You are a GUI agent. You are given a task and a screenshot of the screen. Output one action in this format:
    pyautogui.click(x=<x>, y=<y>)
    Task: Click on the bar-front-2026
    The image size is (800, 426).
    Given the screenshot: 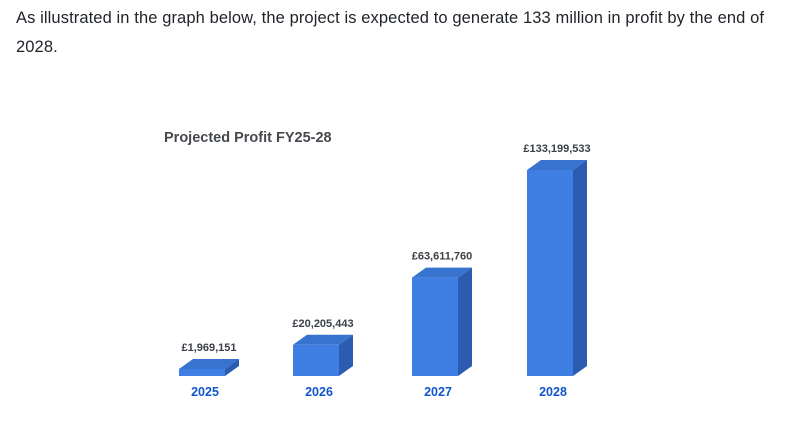 What is the action you would take?
    pyautogui.click(x=316, y=360)
    